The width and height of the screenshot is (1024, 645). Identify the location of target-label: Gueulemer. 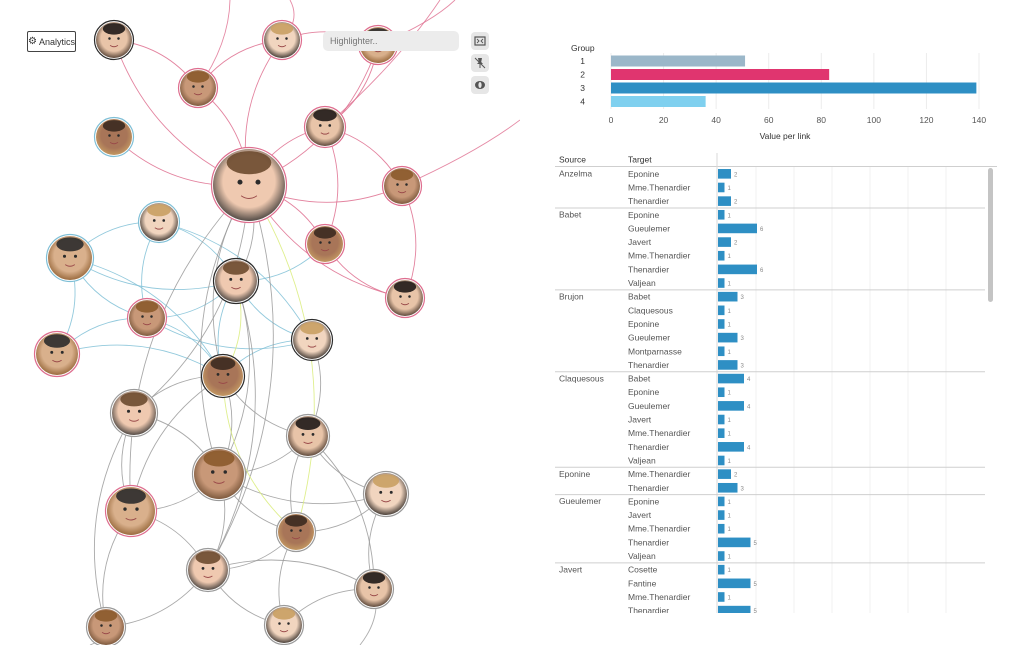
(649, 228).